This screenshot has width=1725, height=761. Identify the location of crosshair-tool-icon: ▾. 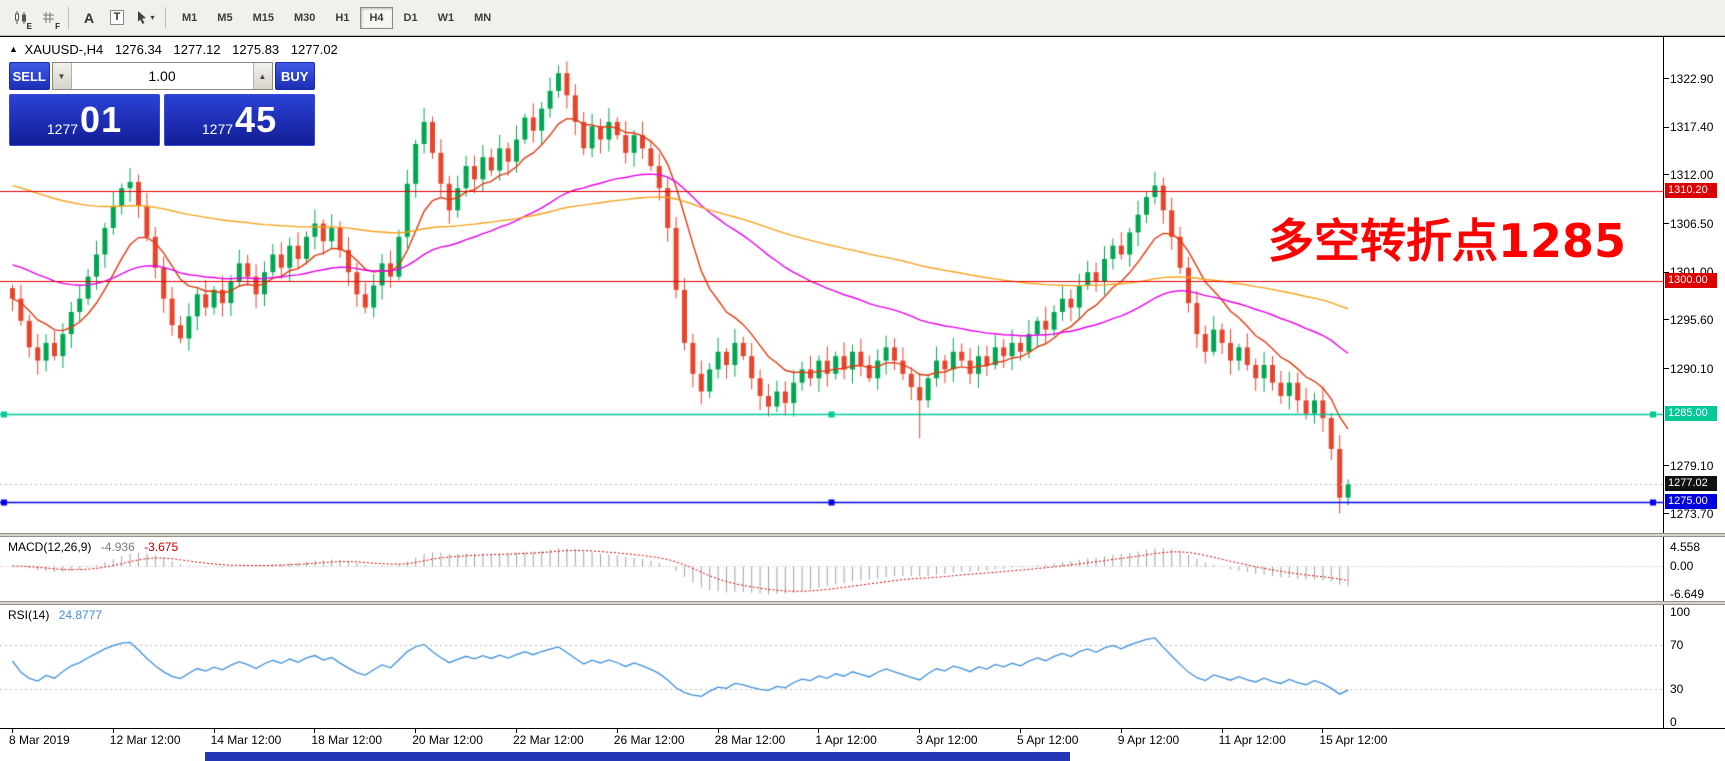
(145, 18).